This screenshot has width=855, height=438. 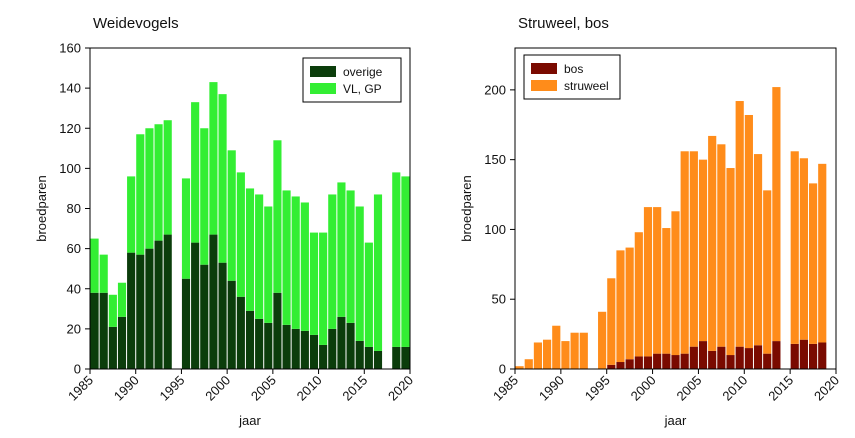 What do you see at coordinates (551, 388) in the screenshot?
I see `x-tick-label-1990: 1990` at bounding box center [551, 388].